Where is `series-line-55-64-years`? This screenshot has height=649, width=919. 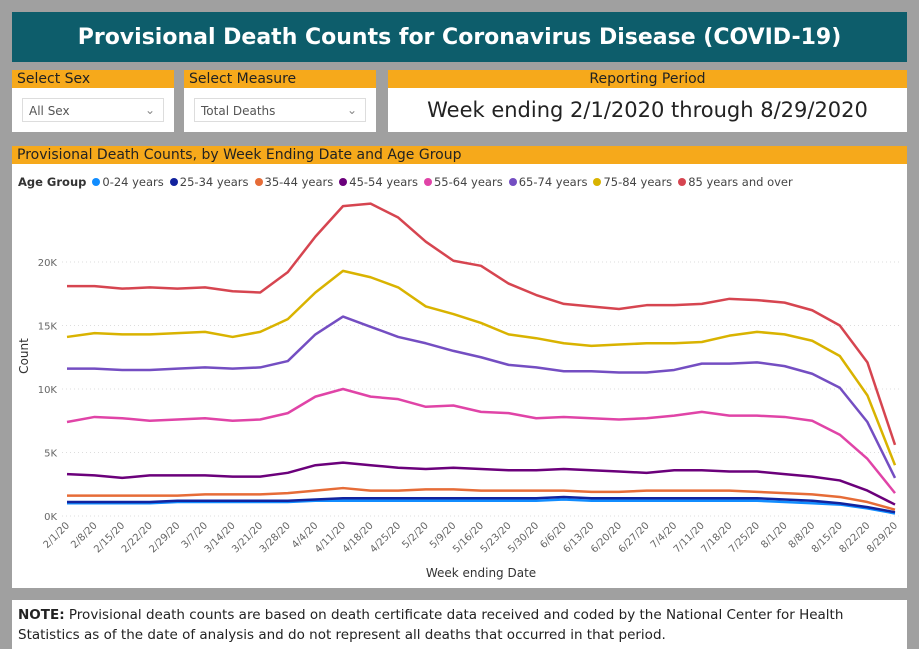
series-line-55-64-years is located at coordinates (481, 440).